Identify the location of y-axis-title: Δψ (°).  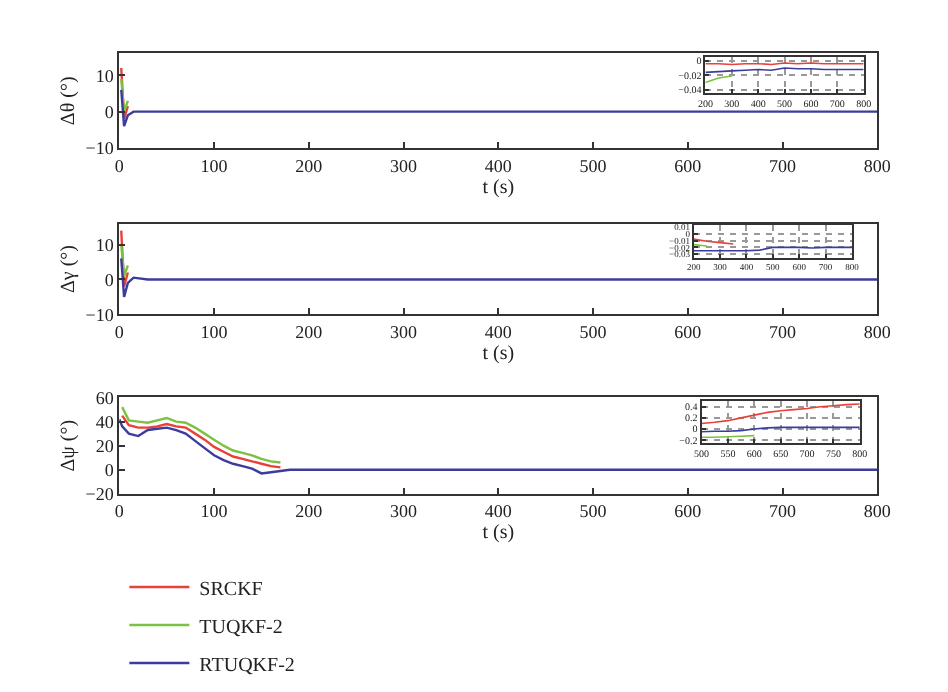
(68, 445).